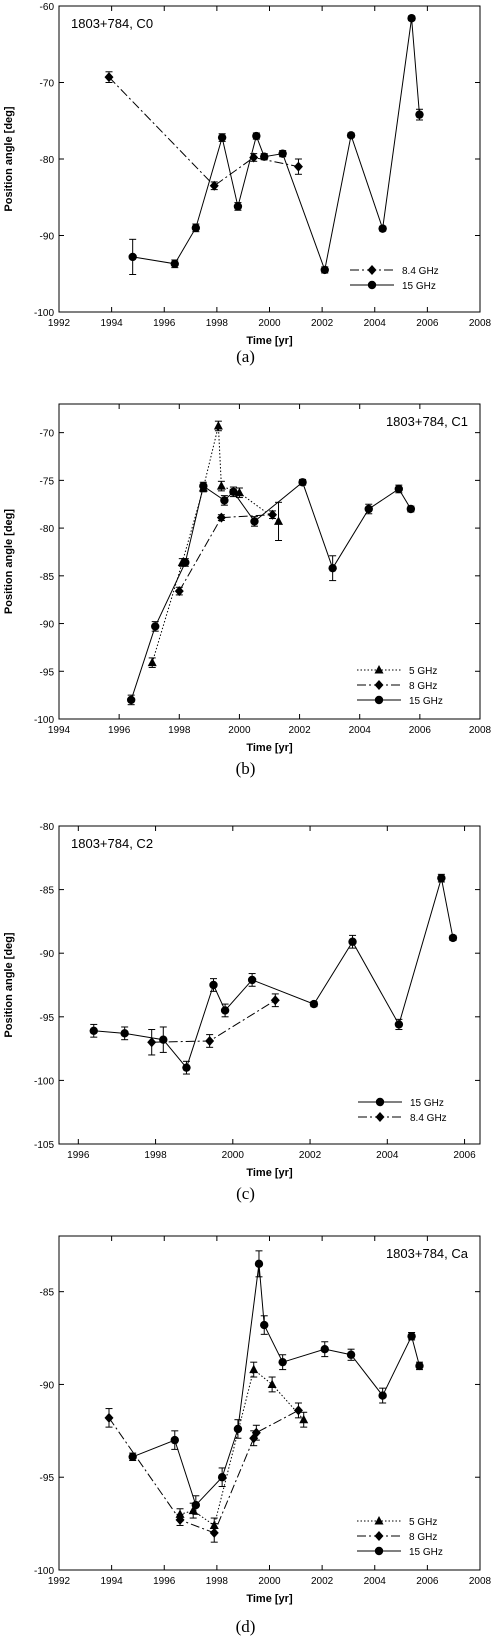 The image size is (491, 1643). I want to click on caption-a: (a), so click(245, 356).